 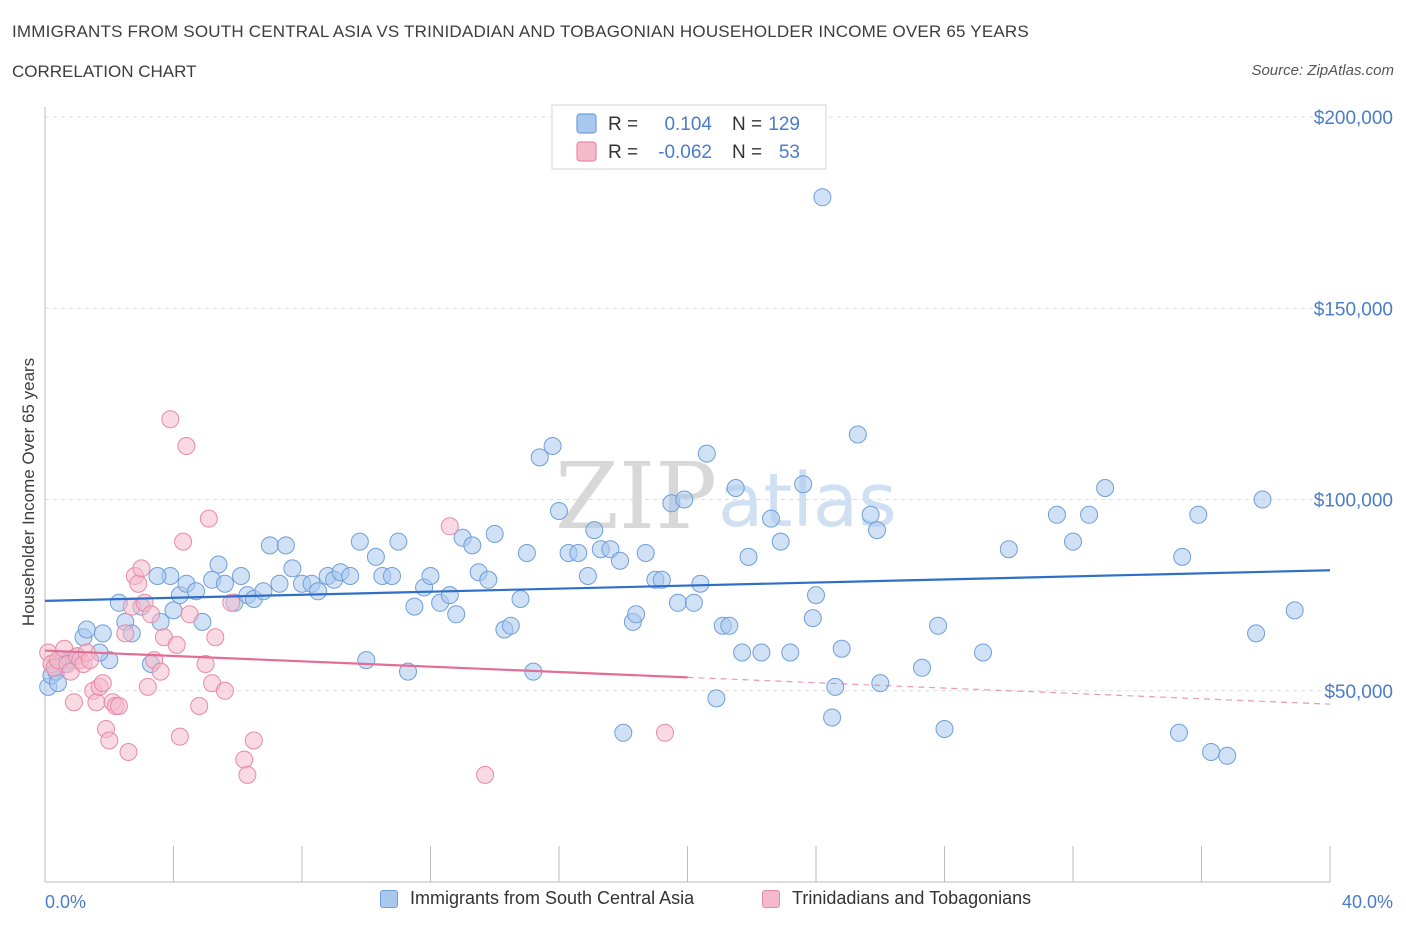 I want to click on source-label: Source: ZipAtlas.com, so click(x=1322, y=70).